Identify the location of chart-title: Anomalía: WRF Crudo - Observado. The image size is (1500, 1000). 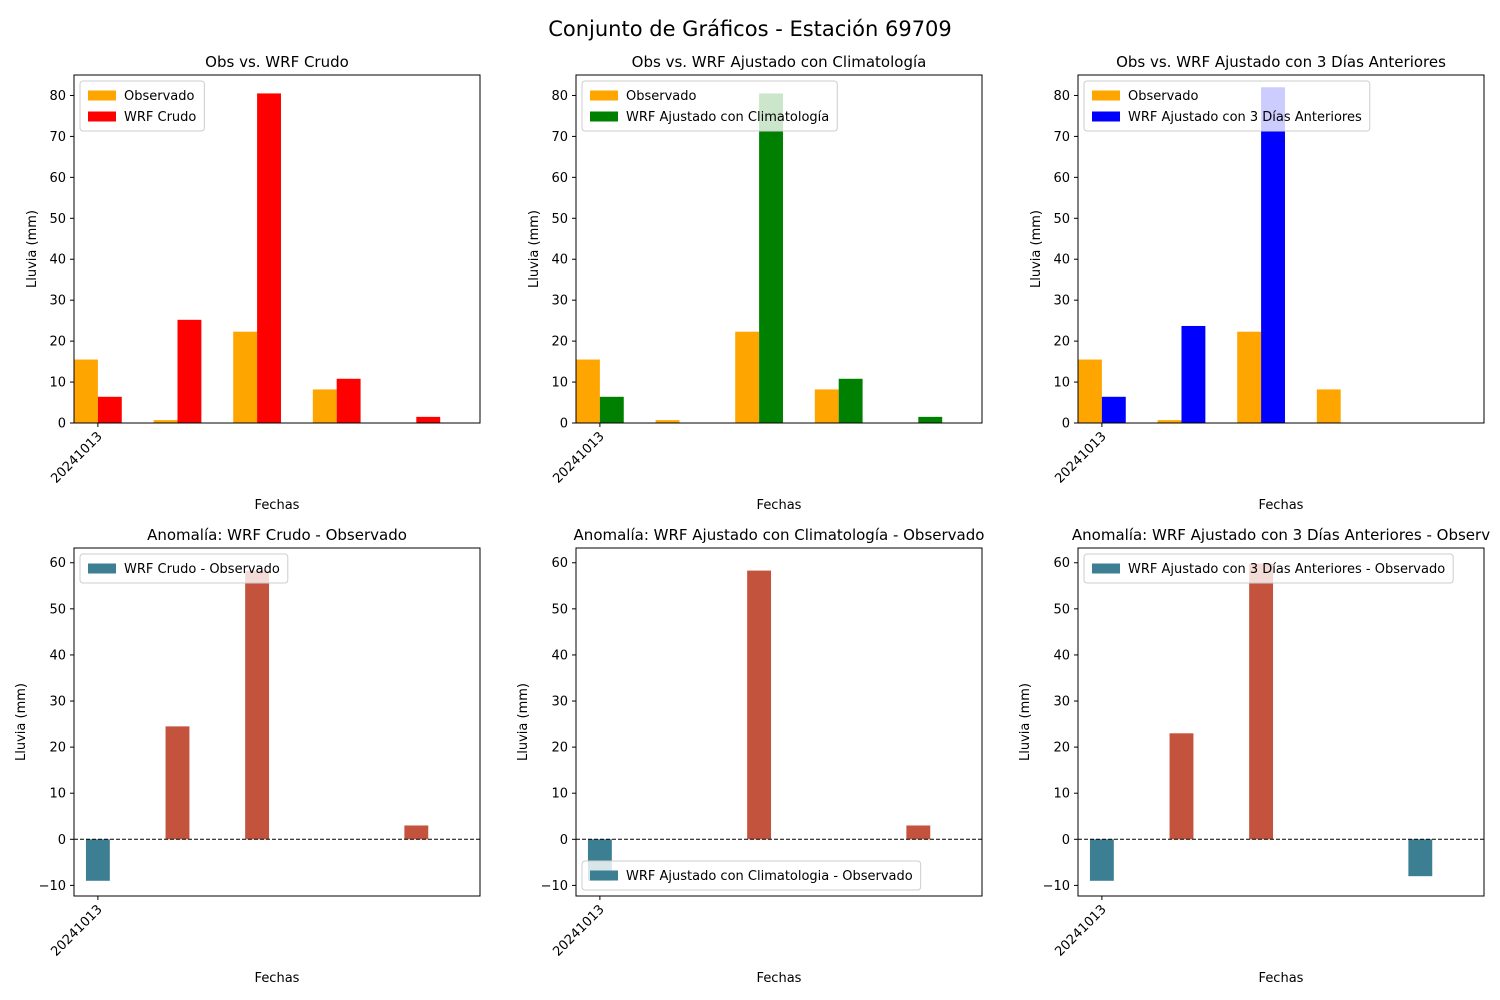
(277, 535).